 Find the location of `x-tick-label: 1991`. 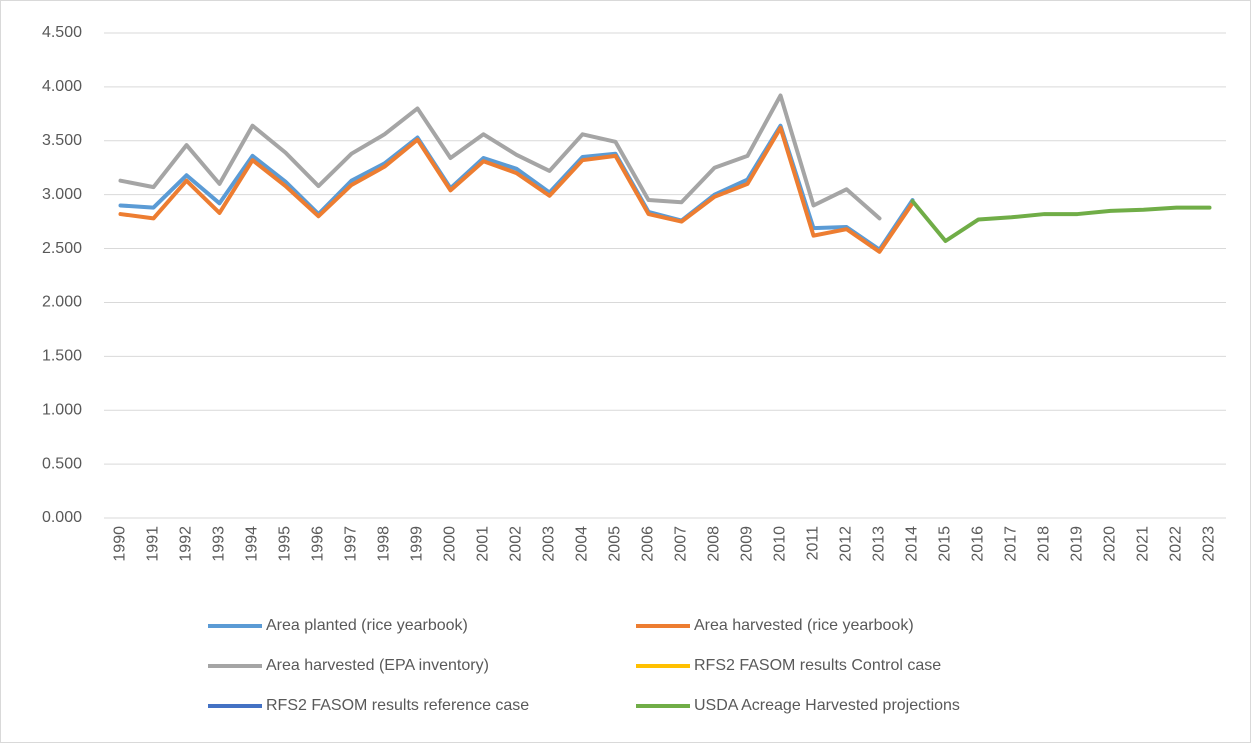

x-tick-label: 1991 is located at coordinates (153, 544).